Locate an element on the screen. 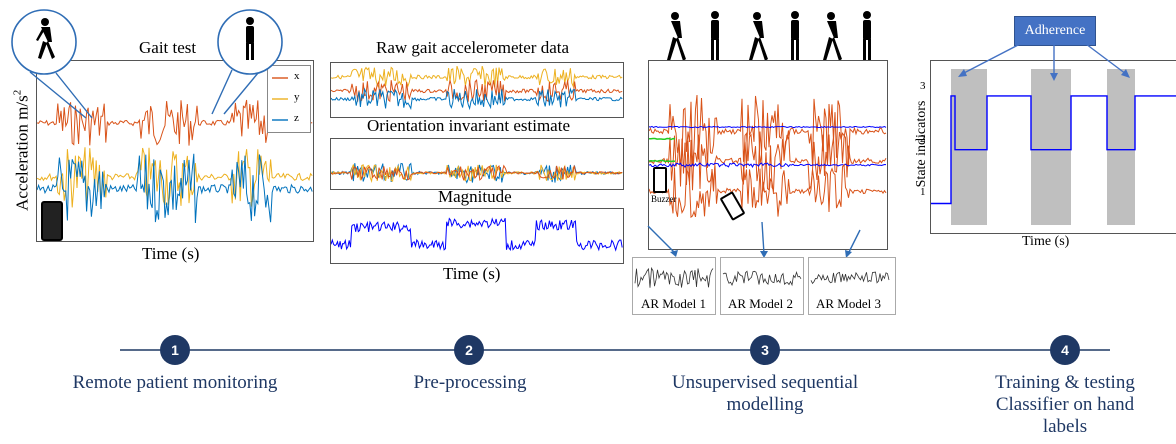  panel2-xlabel: Time (s) is located at coordinates (472, 273).